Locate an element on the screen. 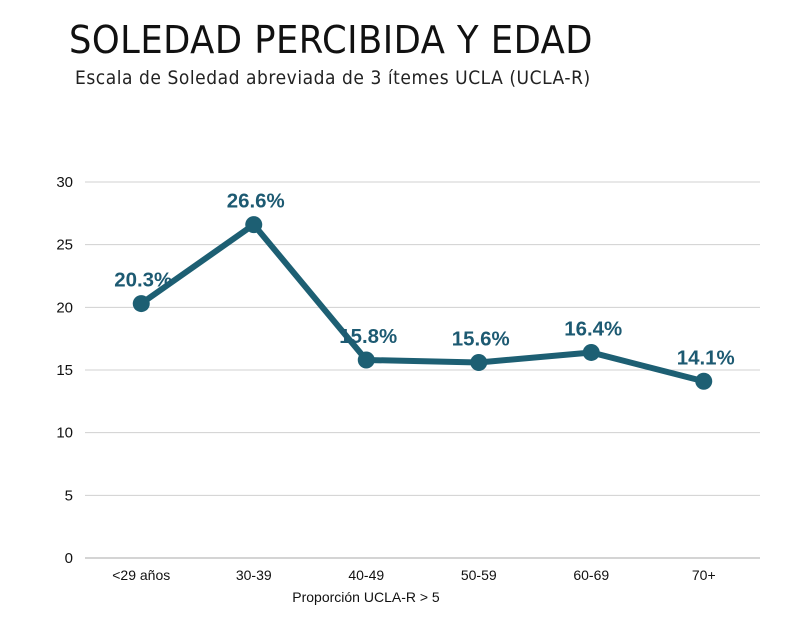 This screenshot has width=800, height=637. data-label: 16.4% is located at coordinates (593, 329).